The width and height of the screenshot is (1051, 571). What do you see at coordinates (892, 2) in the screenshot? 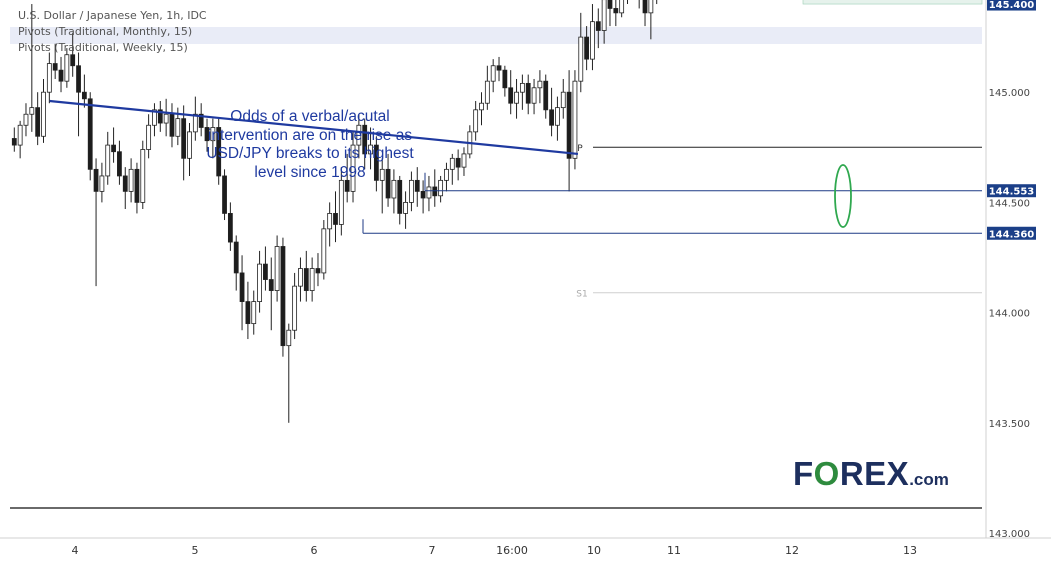
I see `demand-zone` at bounding box center [892, 2].